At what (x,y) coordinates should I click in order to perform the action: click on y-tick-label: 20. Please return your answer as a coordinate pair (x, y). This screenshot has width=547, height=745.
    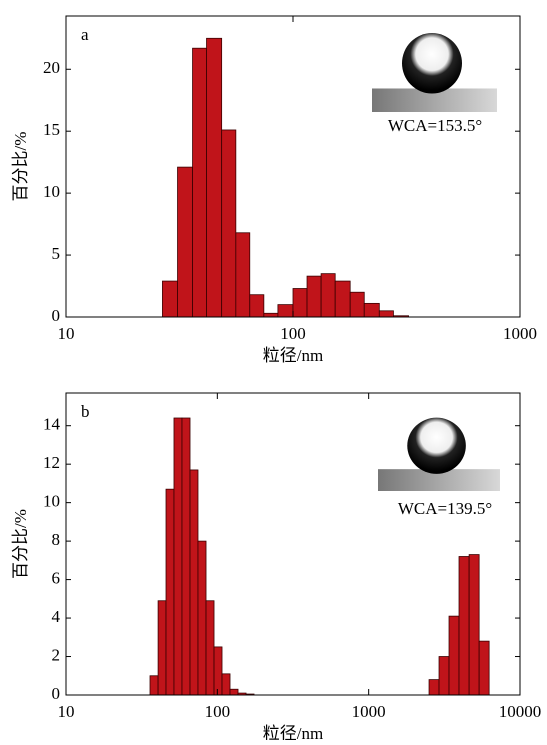
    Looking at the image, I should click on (51, 67).